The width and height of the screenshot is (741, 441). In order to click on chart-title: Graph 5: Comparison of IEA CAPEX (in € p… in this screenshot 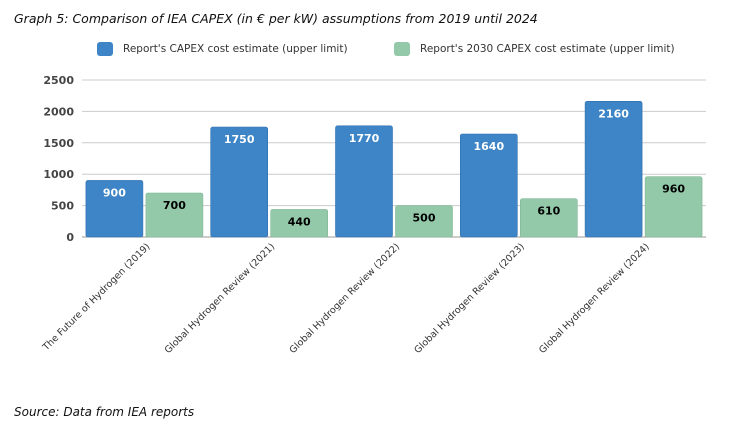, I will do `click(276, 18)`.